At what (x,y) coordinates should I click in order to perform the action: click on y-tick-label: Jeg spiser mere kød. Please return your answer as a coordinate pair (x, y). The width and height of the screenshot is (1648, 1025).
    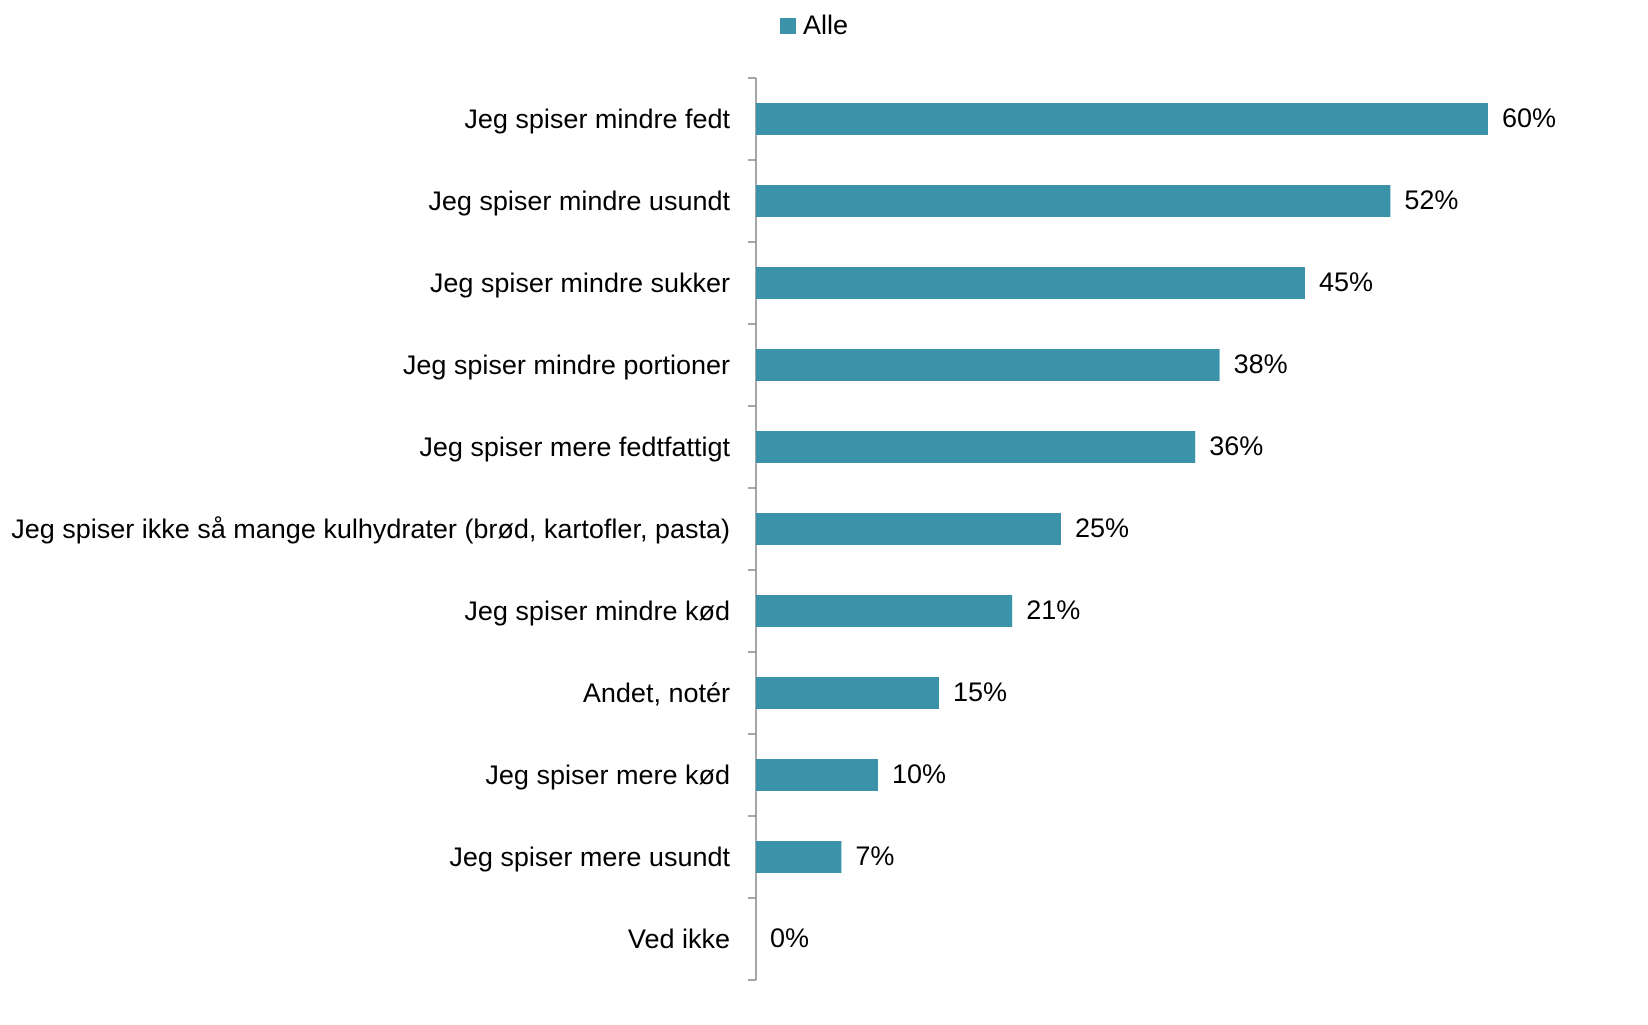
    Looking at the image, I should click on (607, 775).